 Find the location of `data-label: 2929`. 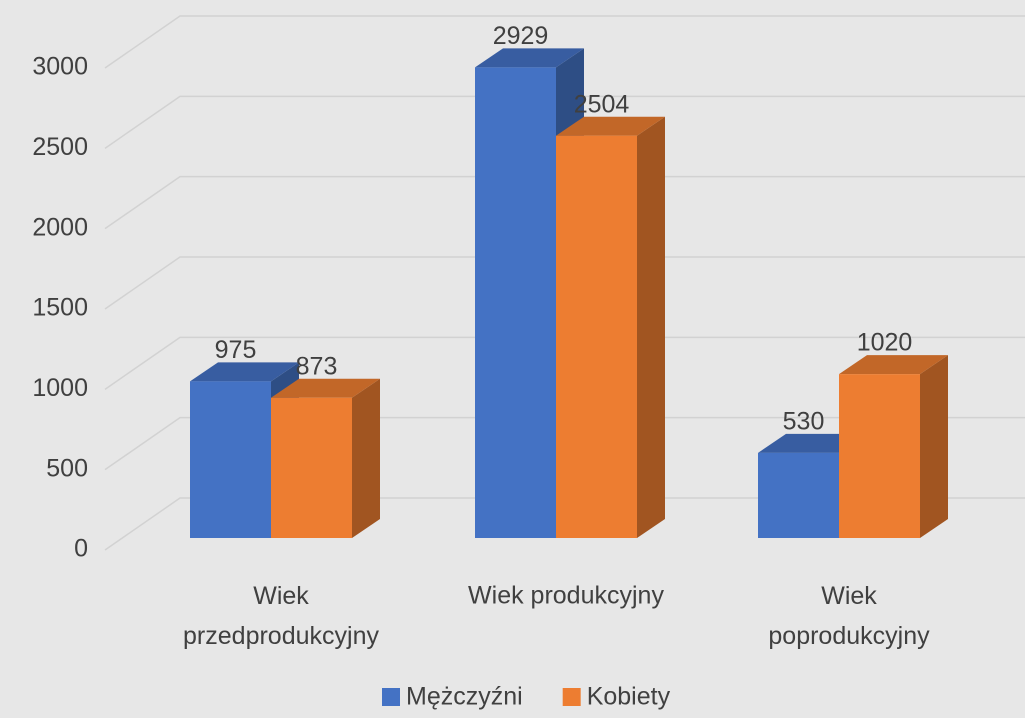

data-label: 2929 is located at coordinates (521, 36).